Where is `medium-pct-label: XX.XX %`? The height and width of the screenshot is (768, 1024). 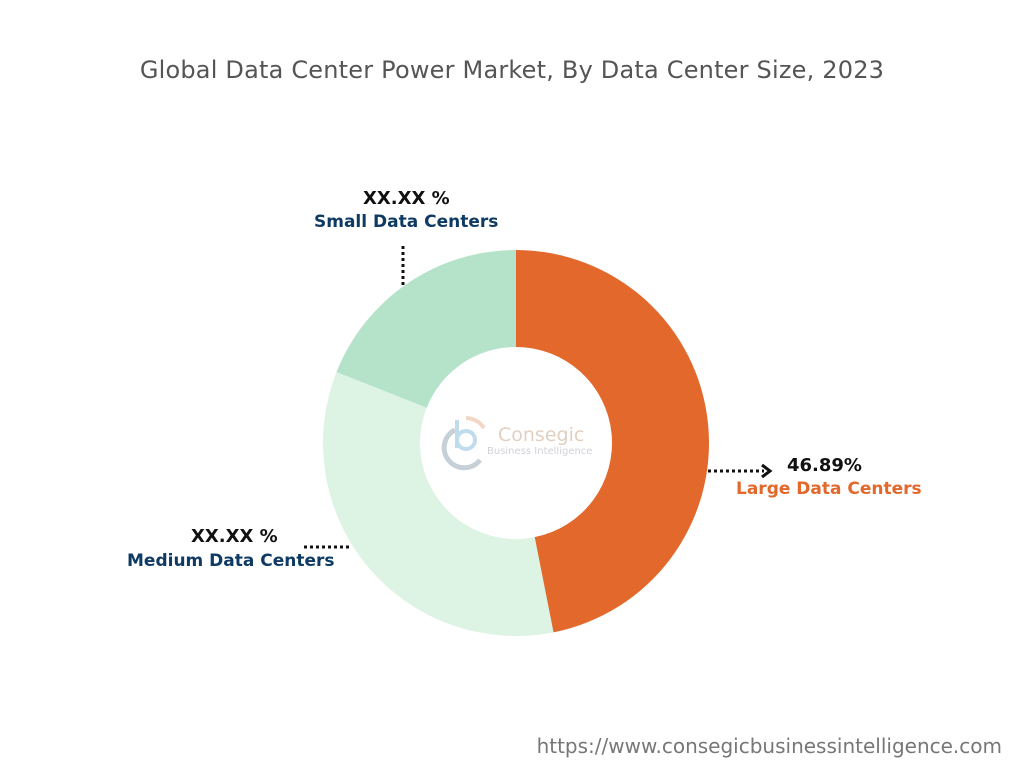
medium-pct-label: XX.XX % is located at coordinates (234, 536).